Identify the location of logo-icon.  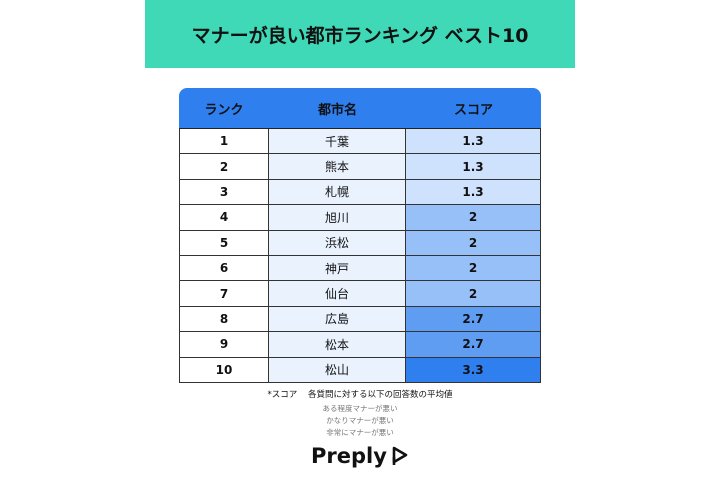
(400, 455).